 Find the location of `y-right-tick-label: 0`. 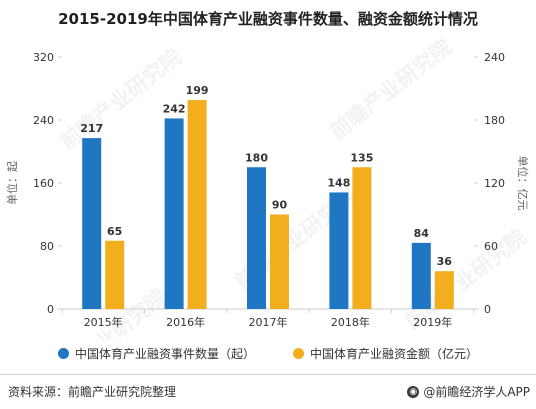

y-right-tick-label: 0 is located at coordinates (487, 309).